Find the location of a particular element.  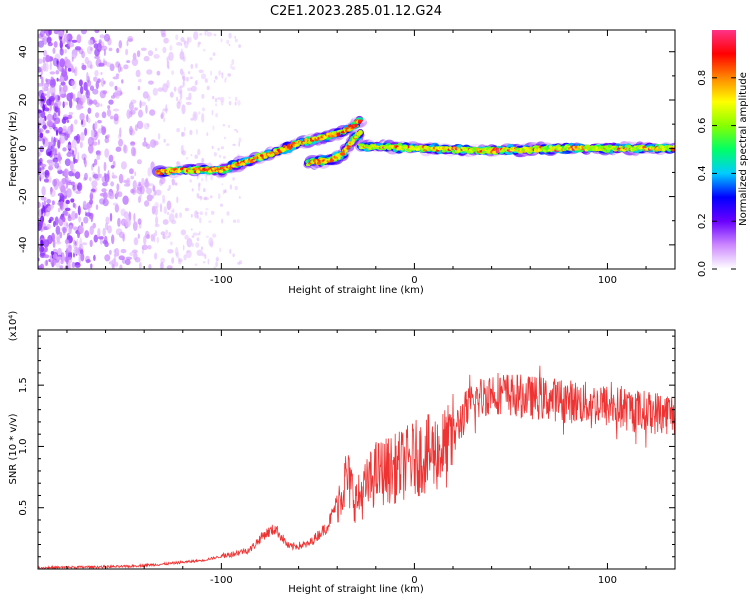

colorbar-tick-label: 0.4 is located at coordinates (702, 173).